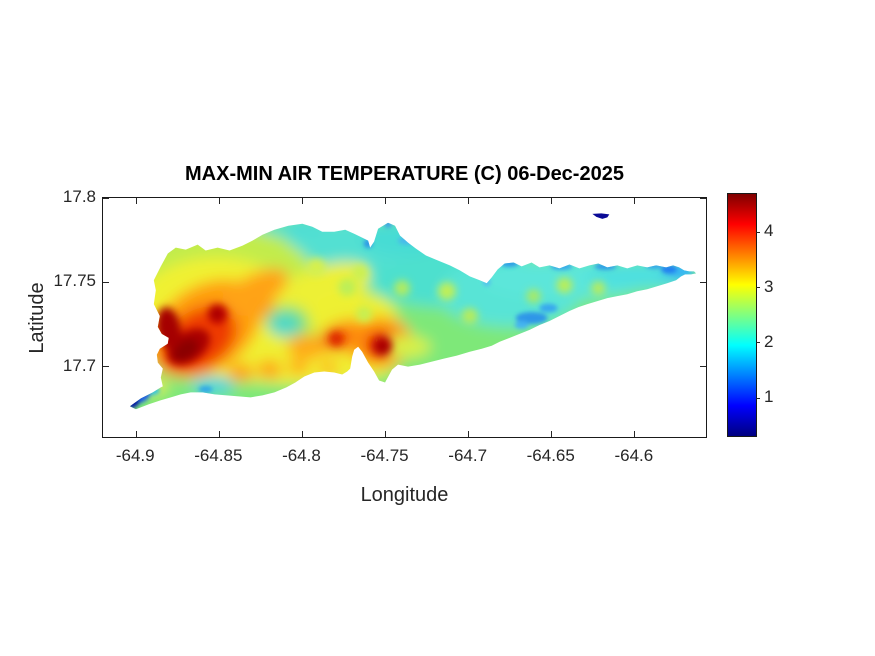  Describe the element at coordinates (383, 346) in the screenshot. I see `hotspot-central-core-dark` at that location.